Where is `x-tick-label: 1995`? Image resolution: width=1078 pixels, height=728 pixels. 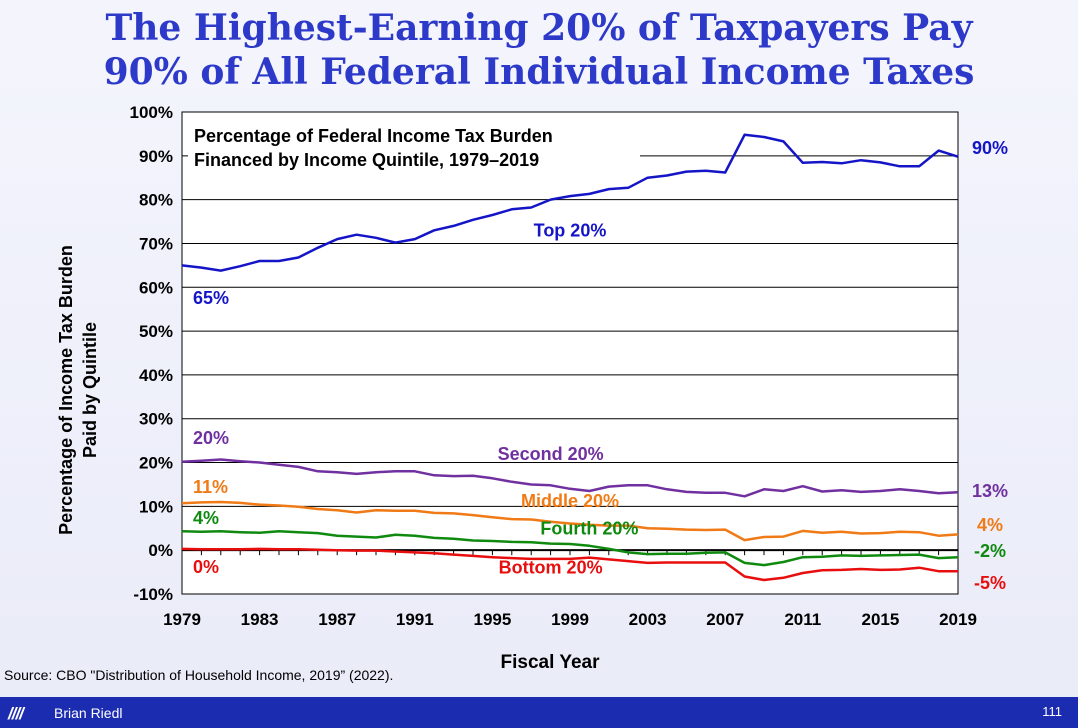
x-tick-label: 1995 is located at coordinates (492, 619).